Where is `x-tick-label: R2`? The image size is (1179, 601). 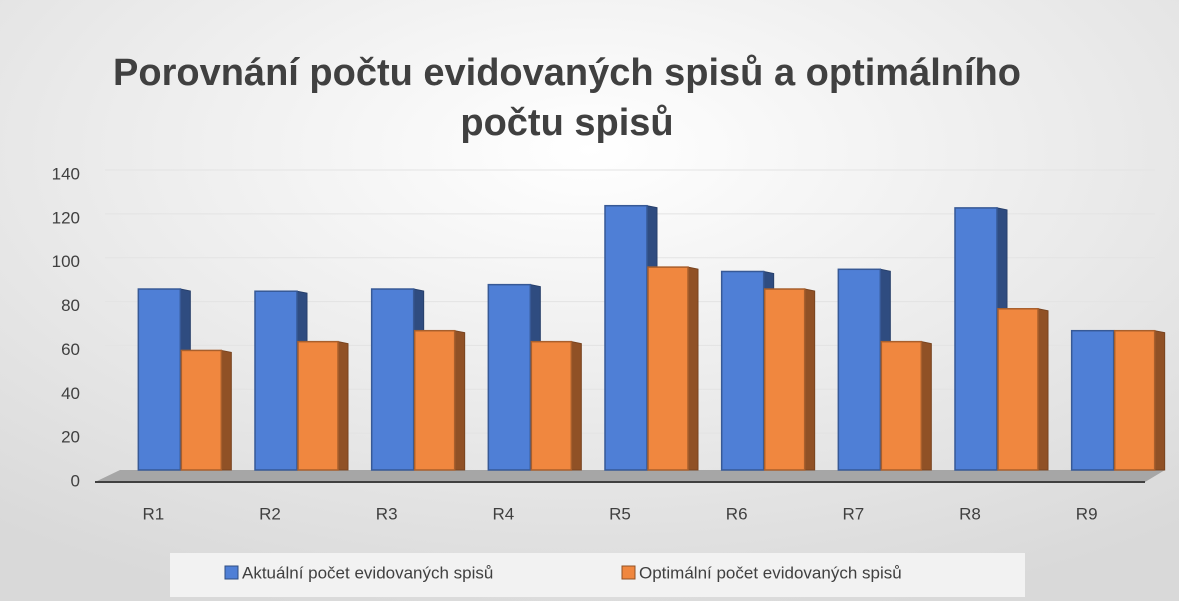 x-tick-label: R2 is located at coordinates (270, 513).